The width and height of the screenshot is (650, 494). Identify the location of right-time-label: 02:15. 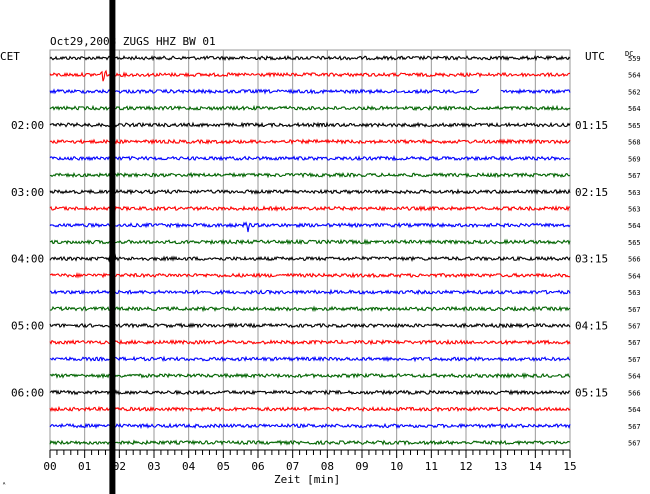
(591, 192).